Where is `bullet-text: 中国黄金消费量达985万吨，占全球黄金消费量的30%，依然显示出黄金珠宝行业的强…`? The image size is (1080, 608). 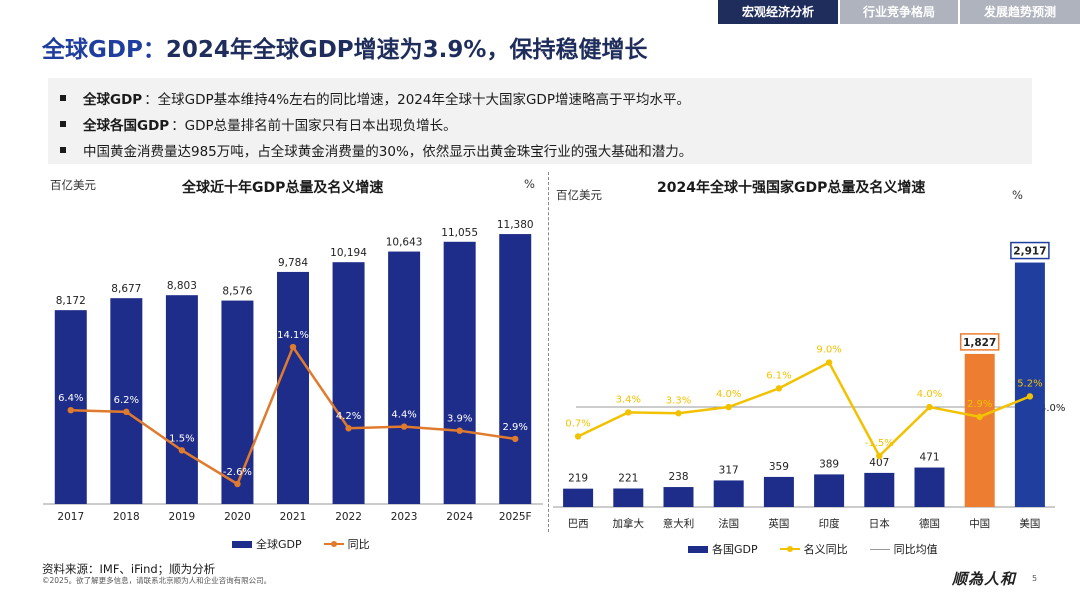
bullet-text: 中国黄金消费量达985万吨，占全球黄金消费量的30%，依然显示出黄金珠宝行业的强… is located at coordinates (388, 152).